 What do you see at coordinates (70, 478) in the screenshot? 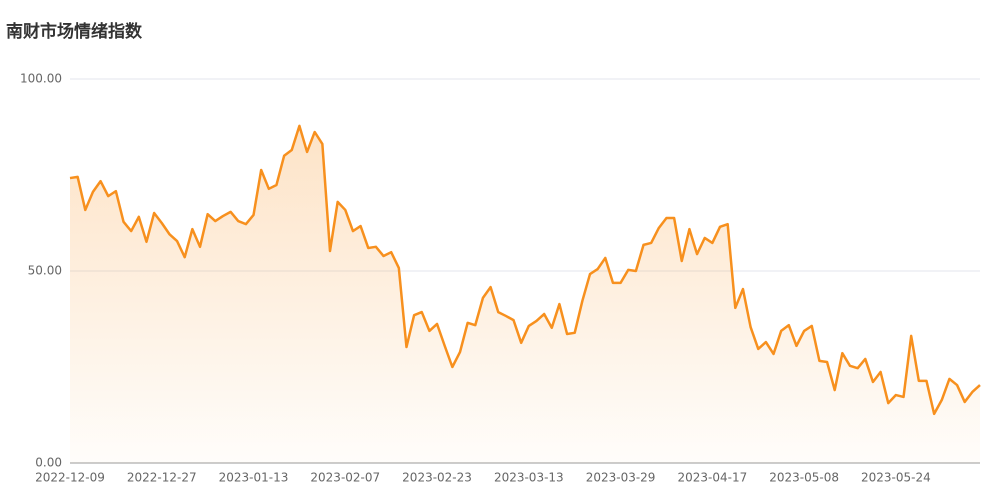
I see `x-tick-label: 2022-12-09` at bounding box center [70, 478].